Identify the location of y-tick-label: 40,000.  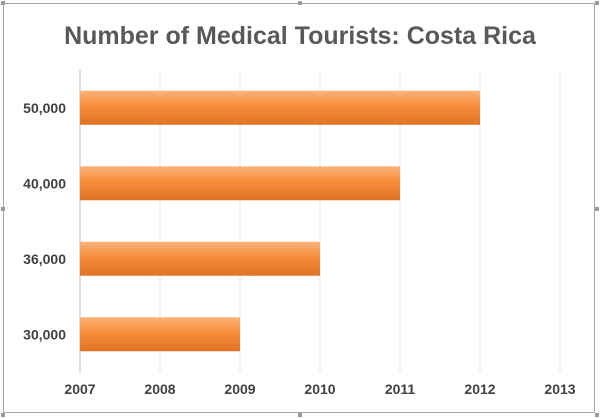
(44, 183).